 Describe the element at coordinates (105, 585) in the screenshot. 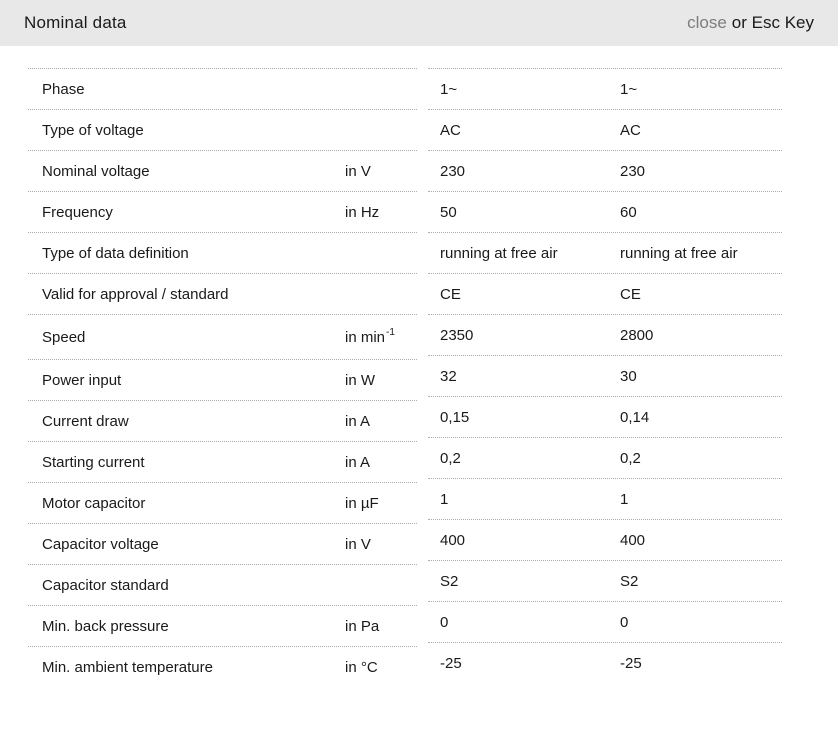

I see `row-label: Capacitor standard` at that location.